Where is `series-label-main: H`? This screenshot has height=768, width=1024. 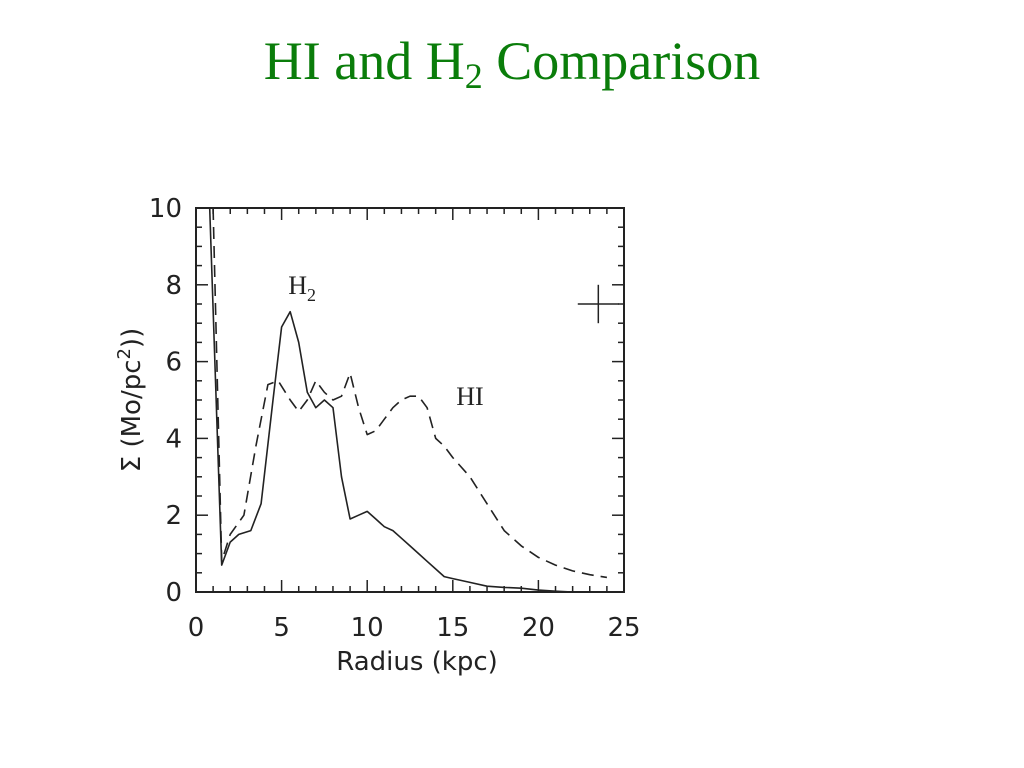 series-label-main: H is located at coordinates (297, 285).